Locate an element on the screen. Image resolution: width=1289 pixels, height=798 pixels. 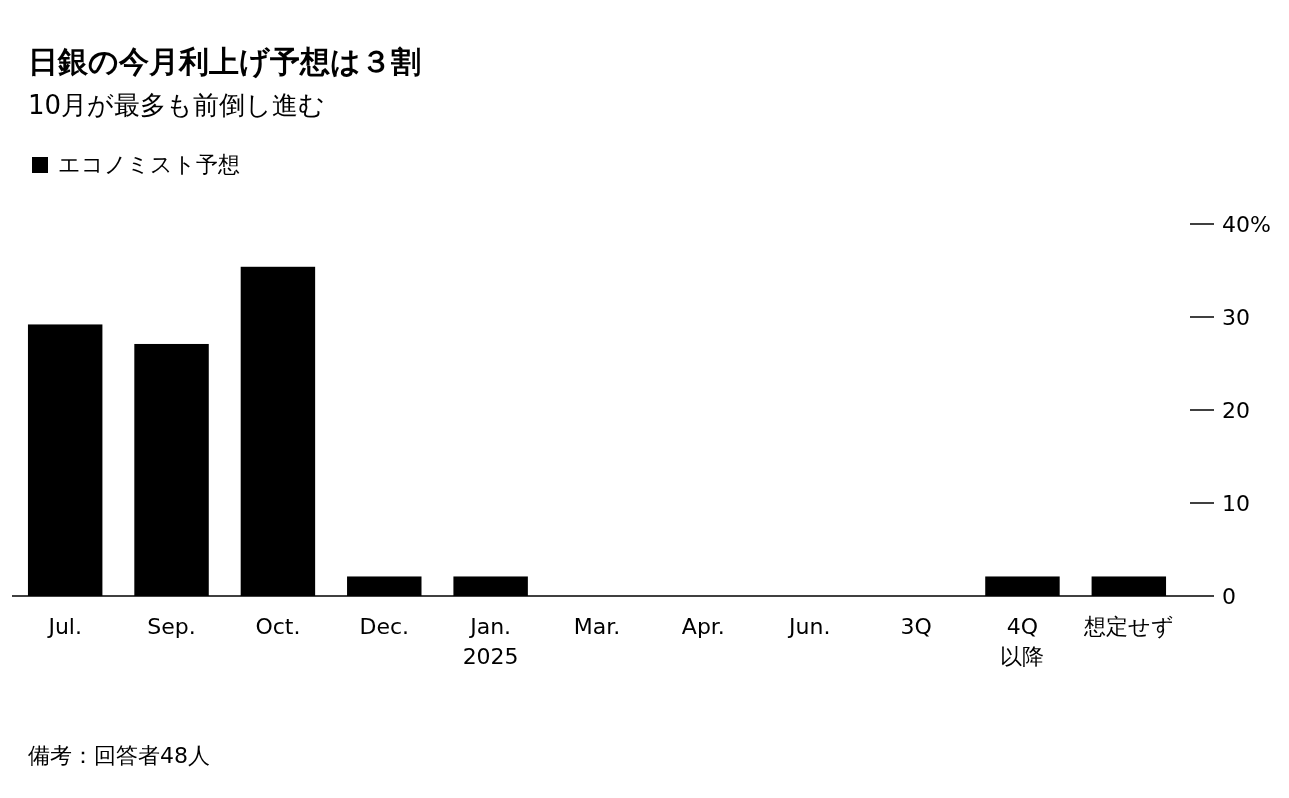
chart-title: 日銀の今月利上げ予想は３割 is located at coordinates (224, 61).